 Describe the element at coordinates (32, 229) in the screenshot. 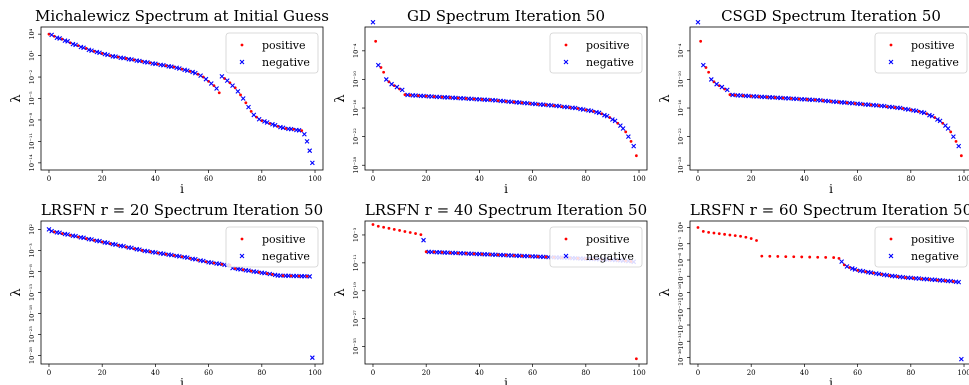

I see `y-tick-label: 10²` at that location.